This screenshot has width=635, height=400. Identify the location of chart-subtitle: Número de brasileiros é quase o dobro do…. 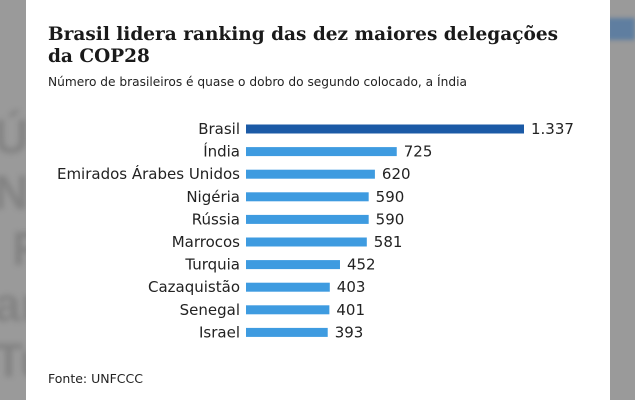
(257, 82).